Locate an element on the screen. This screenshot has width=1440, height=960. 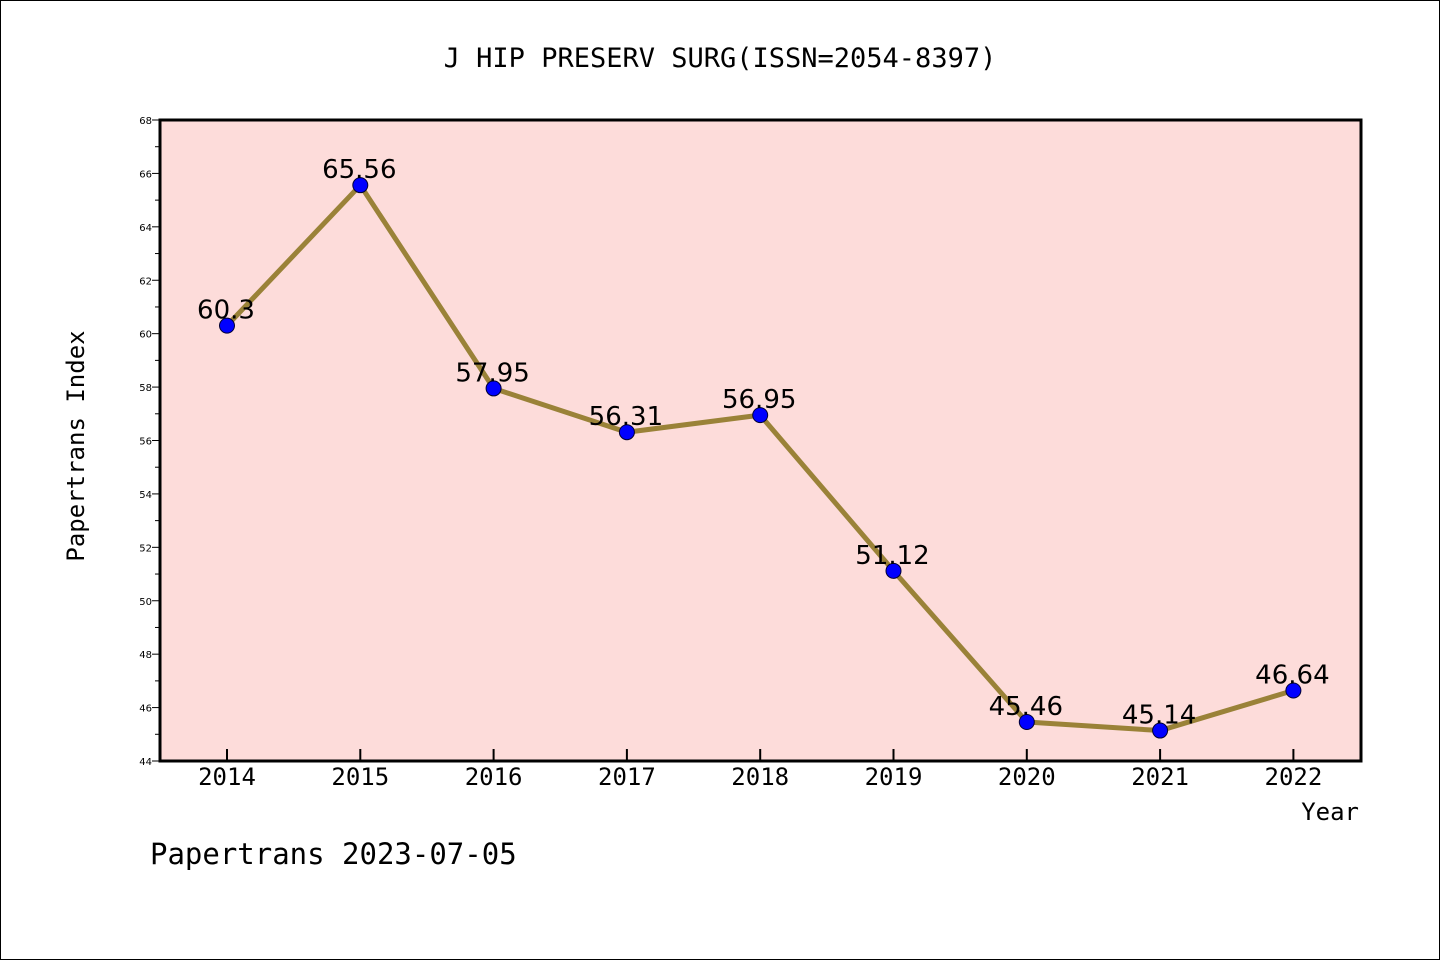
data-value-label: 57.95 is located at coordinates (492, 373).